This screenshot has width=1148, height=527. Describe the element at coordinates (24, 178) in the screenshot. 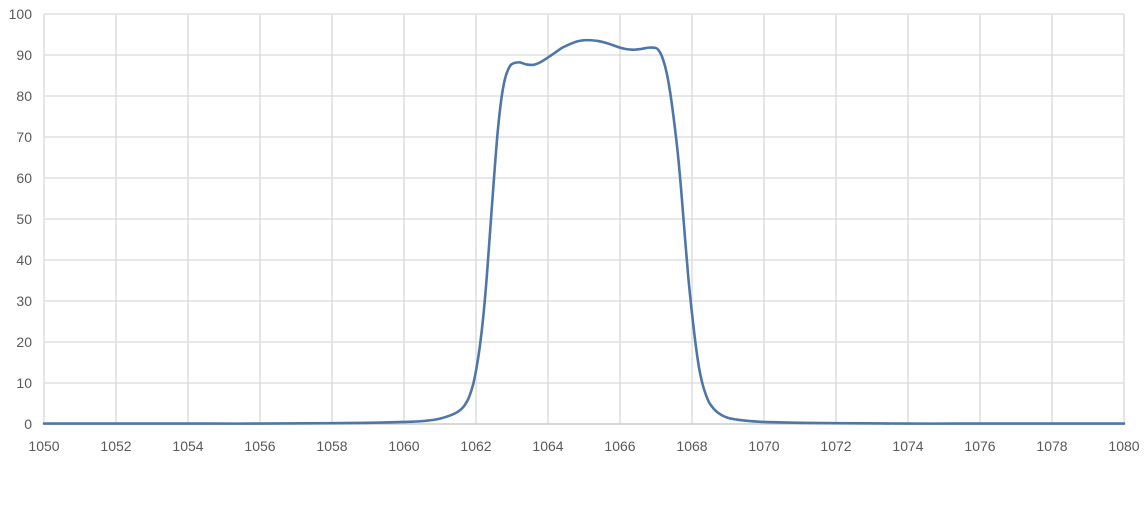

I see `y-tick-label-60: 60` at that location.